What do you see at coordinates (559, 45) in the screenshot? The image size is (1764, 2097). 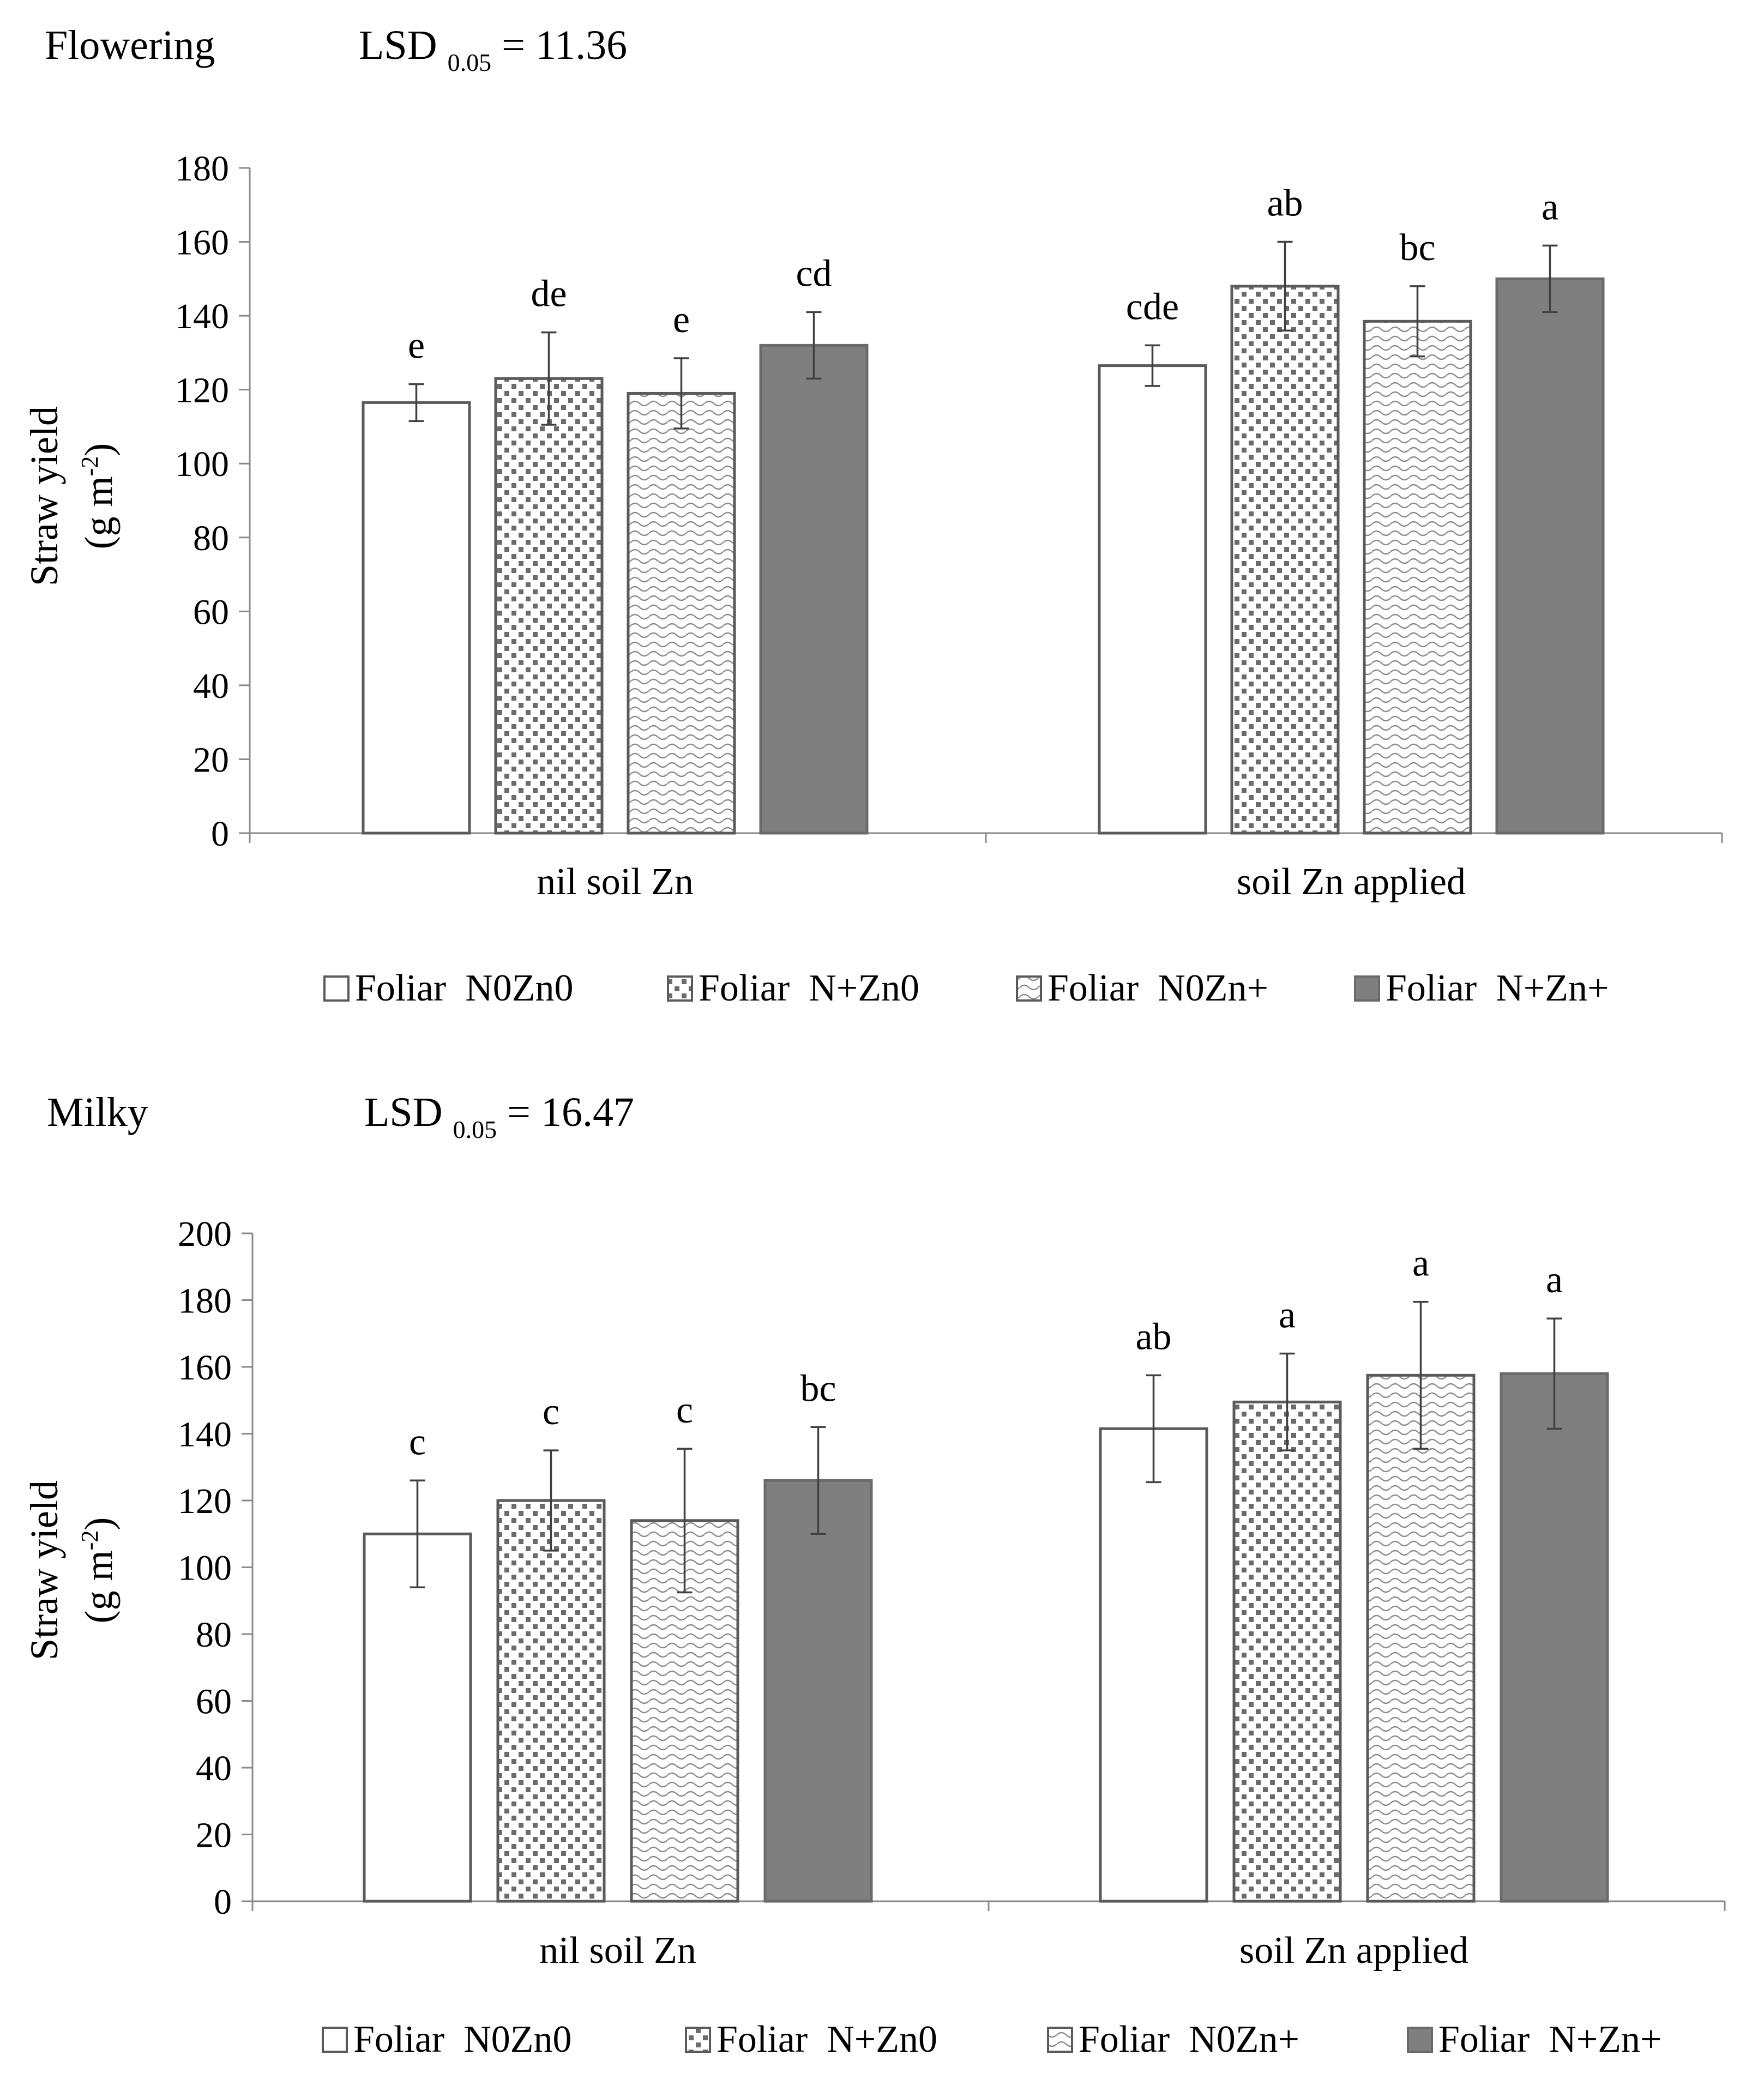 I see `lsd-value: = 11.36` at bounding box center [559, 45].